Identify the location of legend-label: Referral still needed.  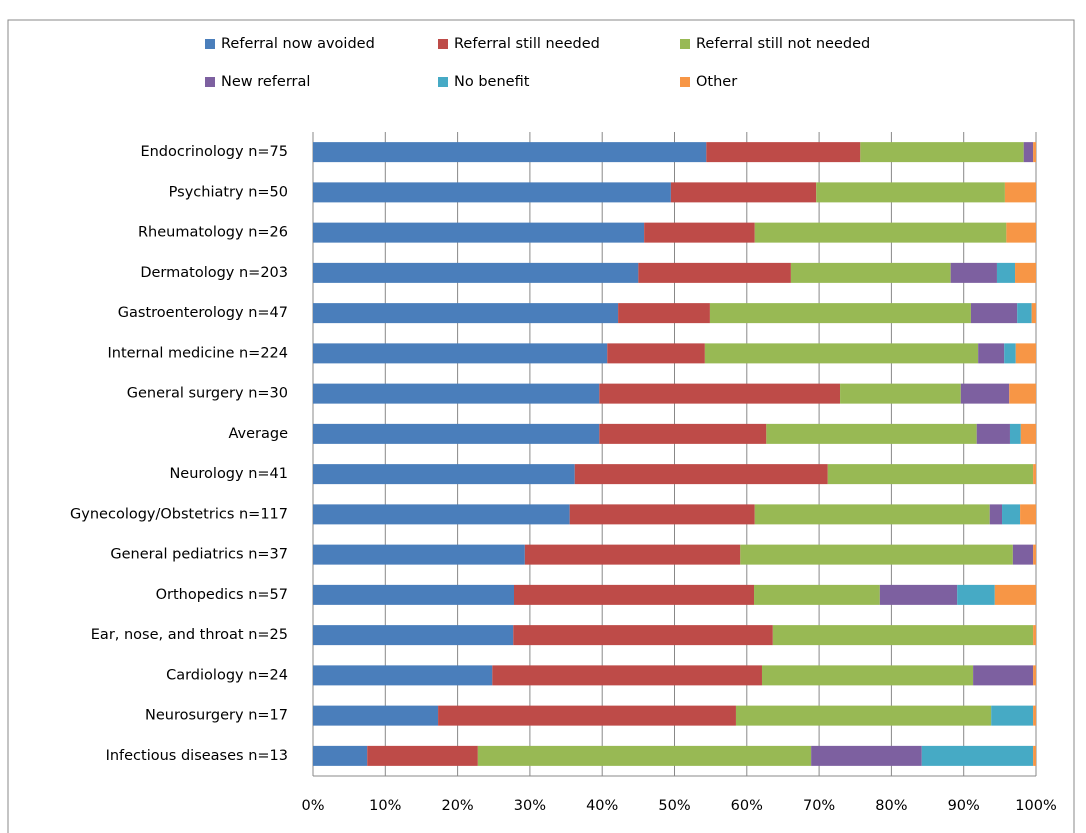
(527, 44).